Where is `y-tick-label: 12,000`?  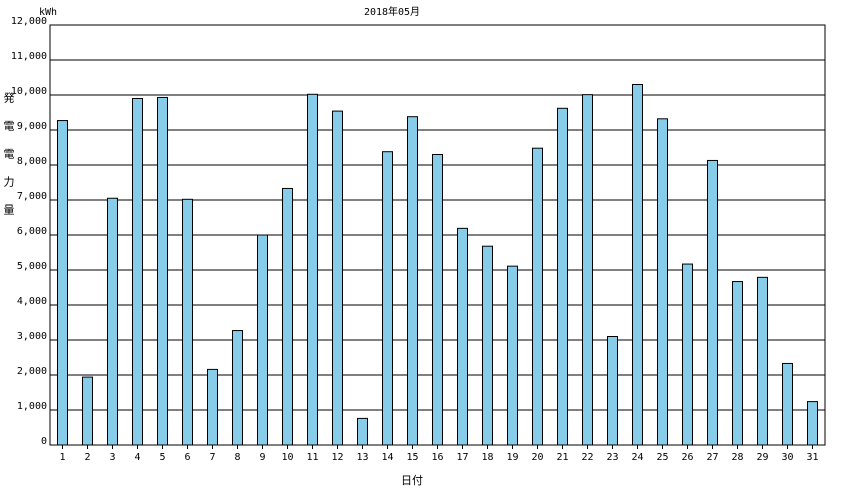
y-tick-label: 12,000 is located at coordinates (29, 21).